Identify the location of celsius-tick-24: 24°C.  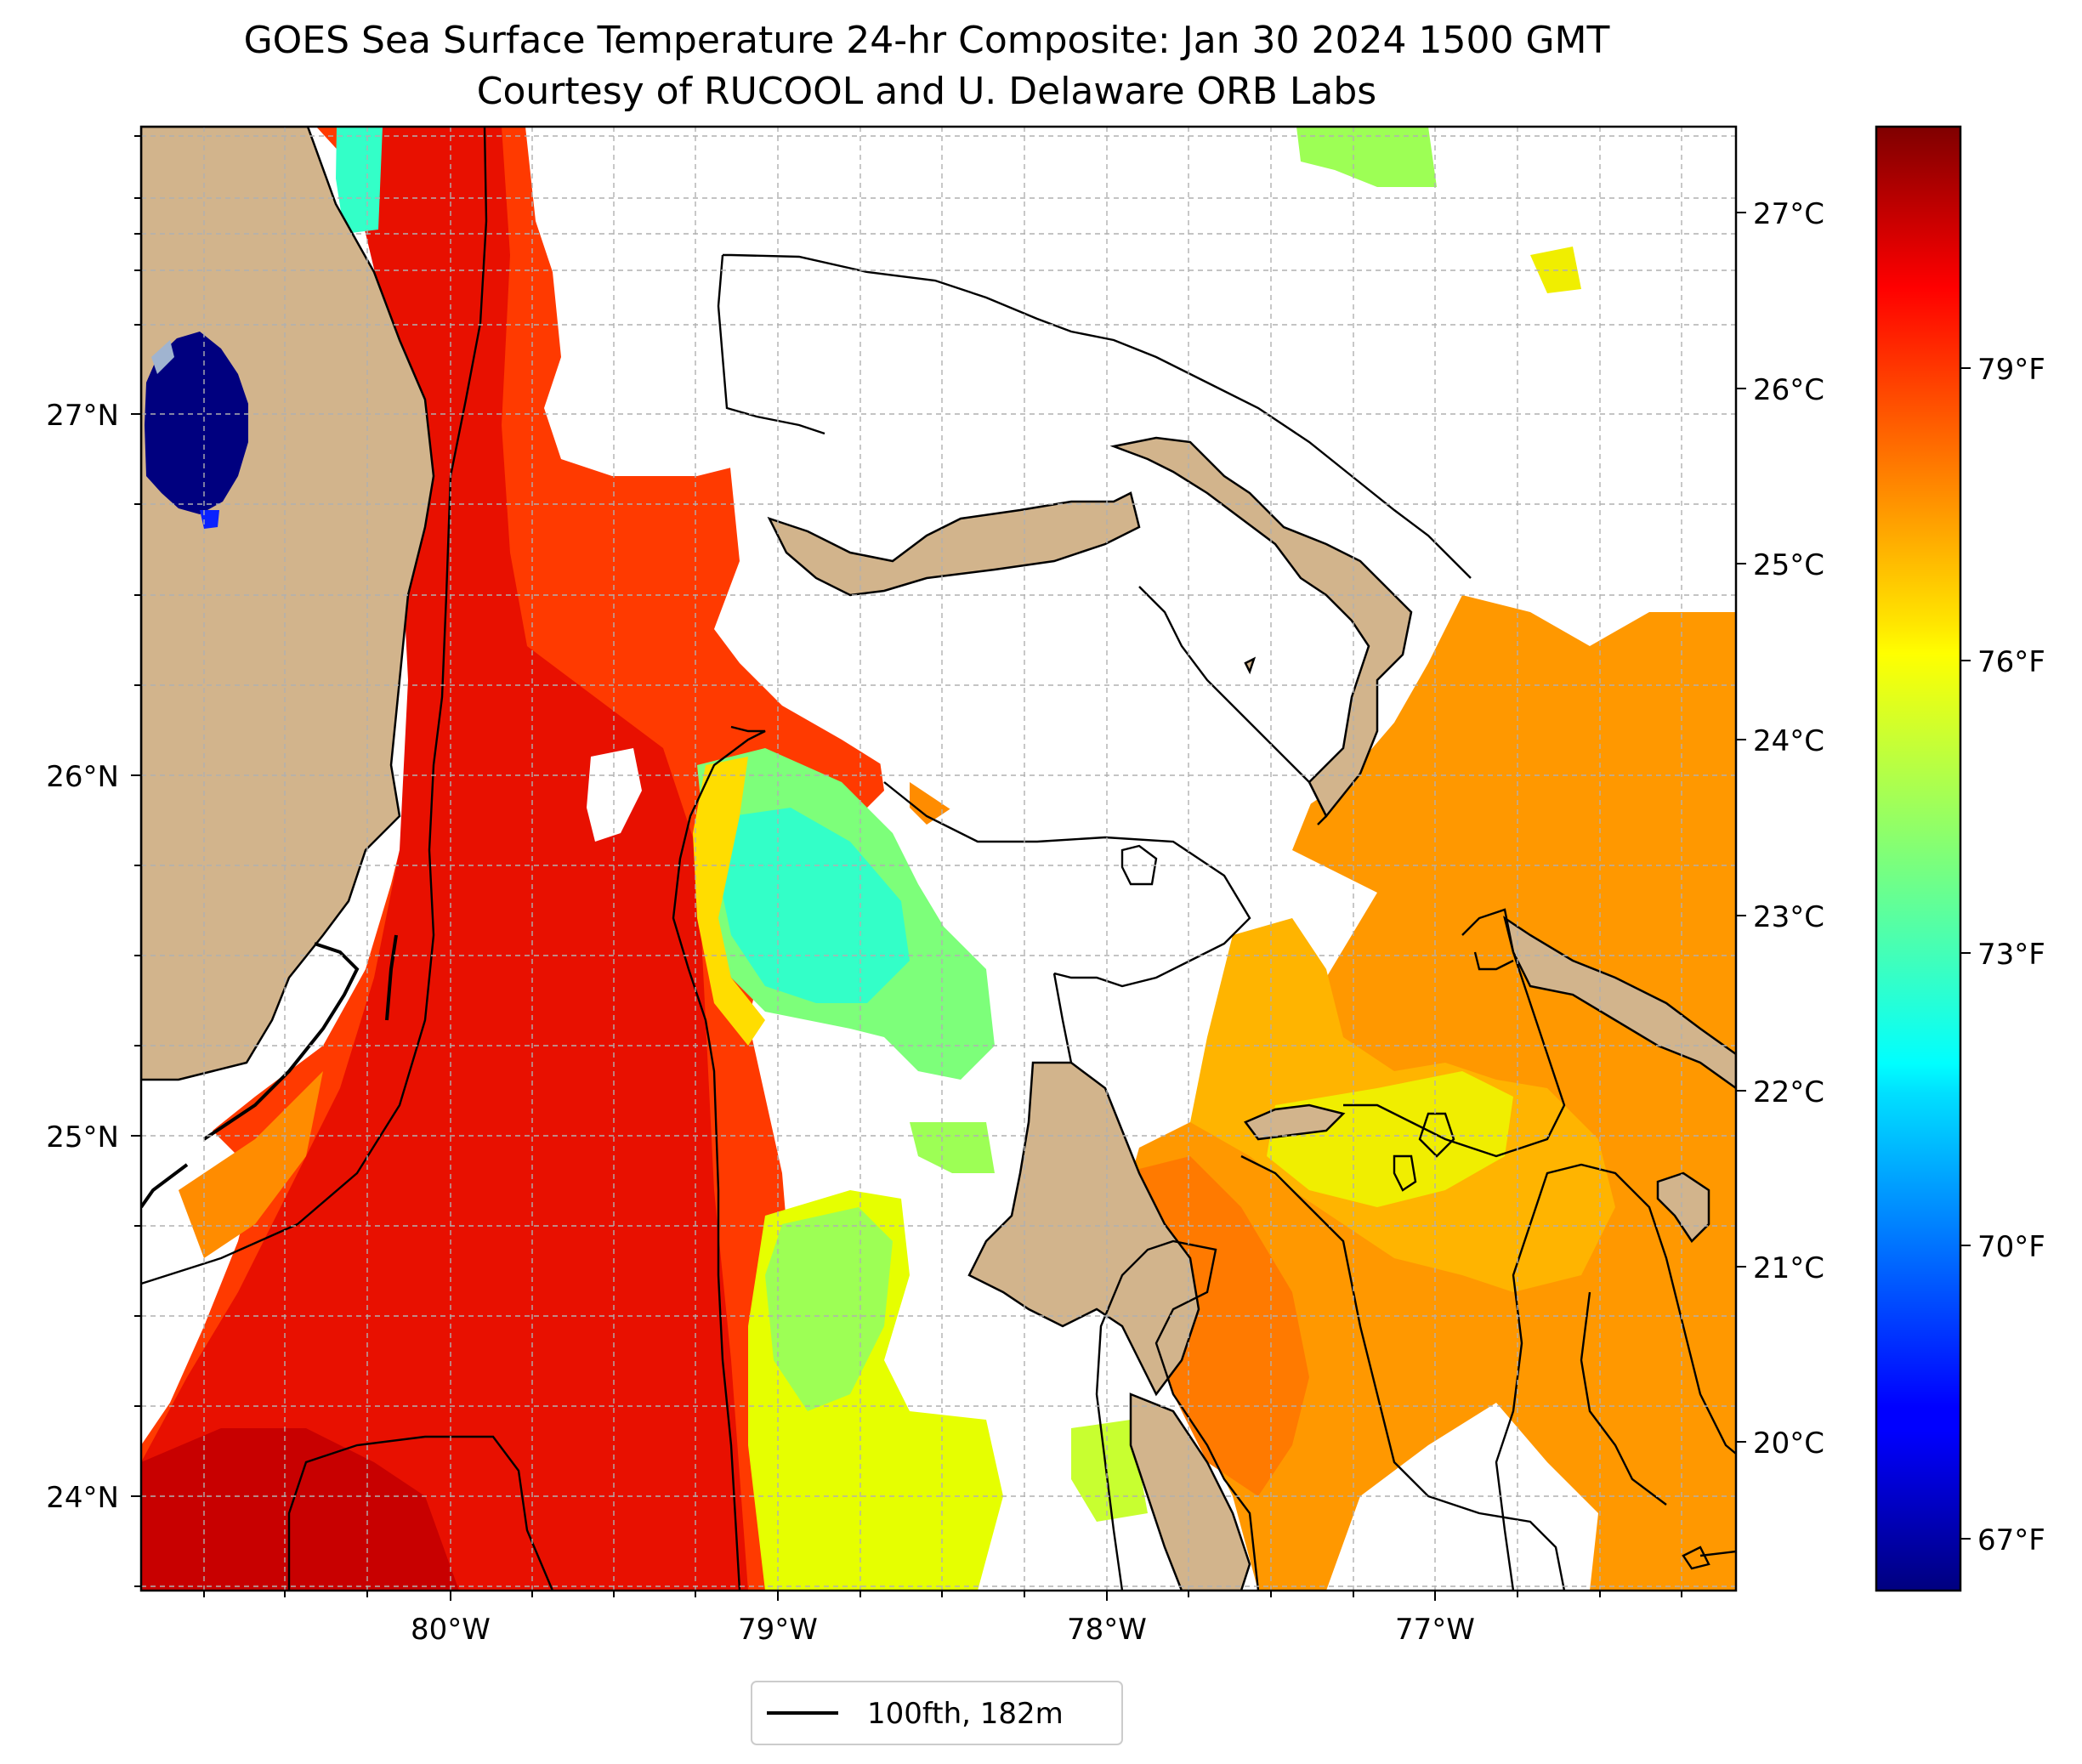
(1789, 741).